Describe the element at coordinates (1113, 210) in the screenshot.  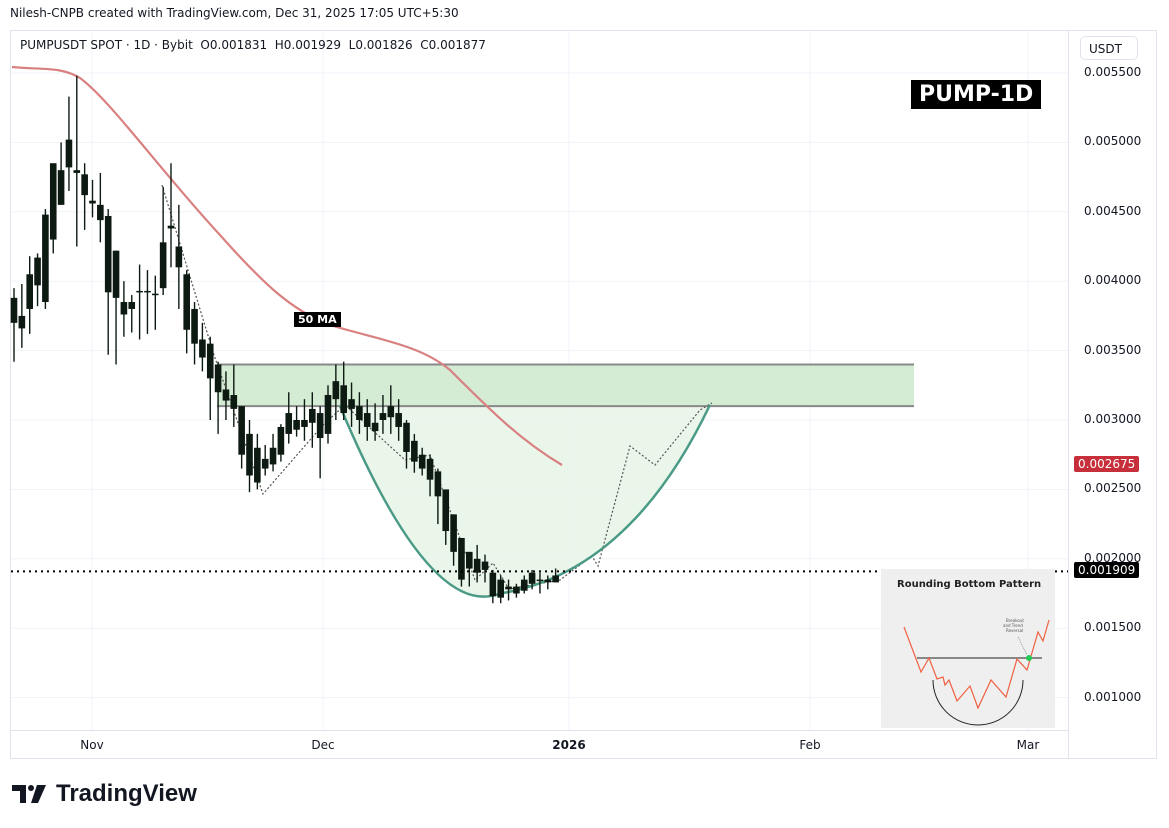
I see `price-tick-label: 0.004500` at that location.